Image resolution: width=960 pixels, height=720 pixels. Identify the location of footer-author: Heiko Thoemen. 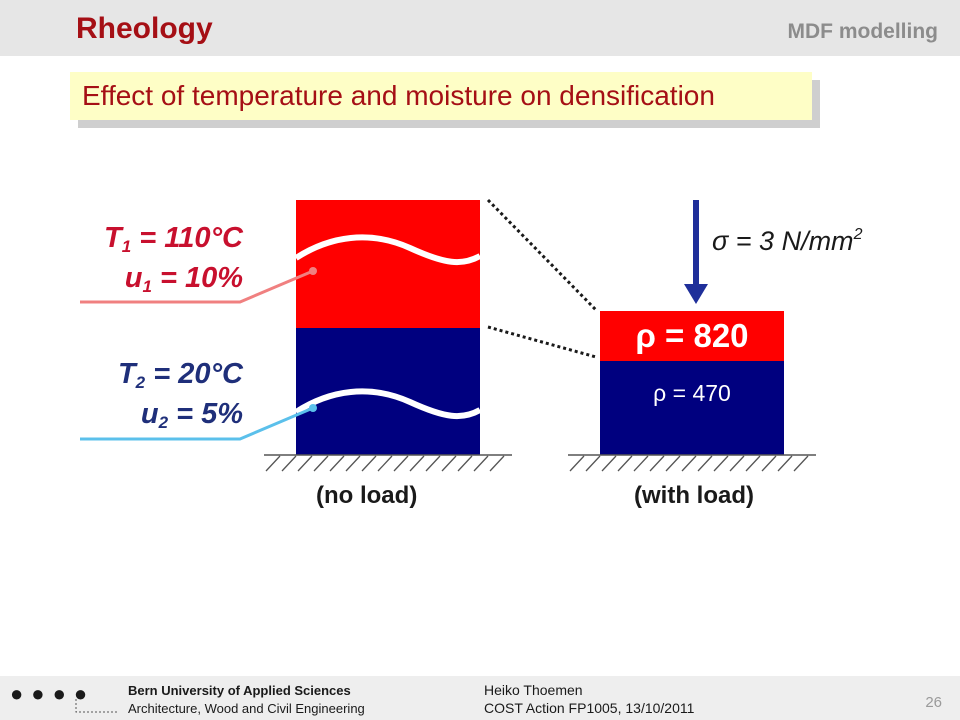
(533, 690).